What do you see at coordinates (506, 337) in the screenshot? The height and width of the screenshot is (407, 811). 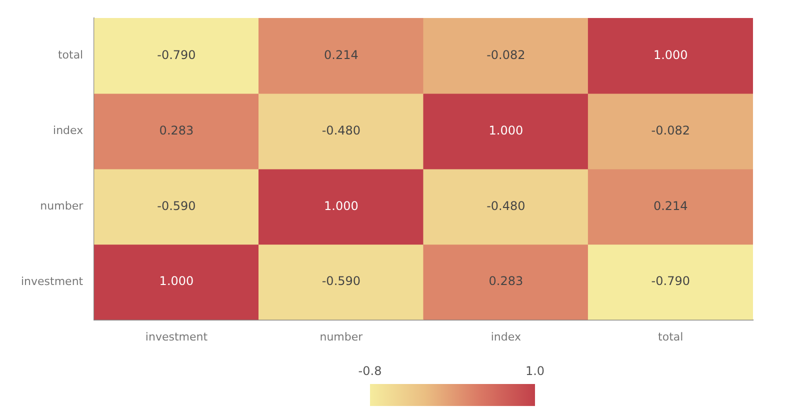 I see `x-tick-label: index` at bounding box center [506, 337].